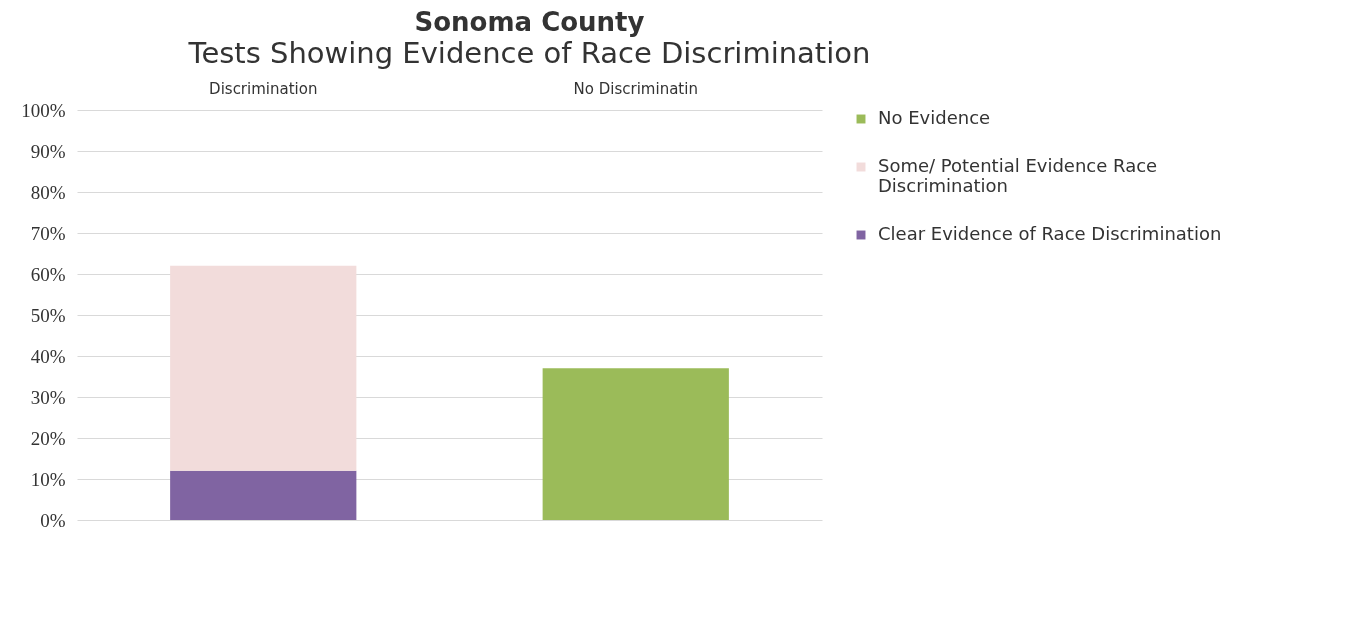 Image resolution: width=1352 pixels, height=634 pixels. I want to click on chart-title: Sonoma County, so click(529, 22).